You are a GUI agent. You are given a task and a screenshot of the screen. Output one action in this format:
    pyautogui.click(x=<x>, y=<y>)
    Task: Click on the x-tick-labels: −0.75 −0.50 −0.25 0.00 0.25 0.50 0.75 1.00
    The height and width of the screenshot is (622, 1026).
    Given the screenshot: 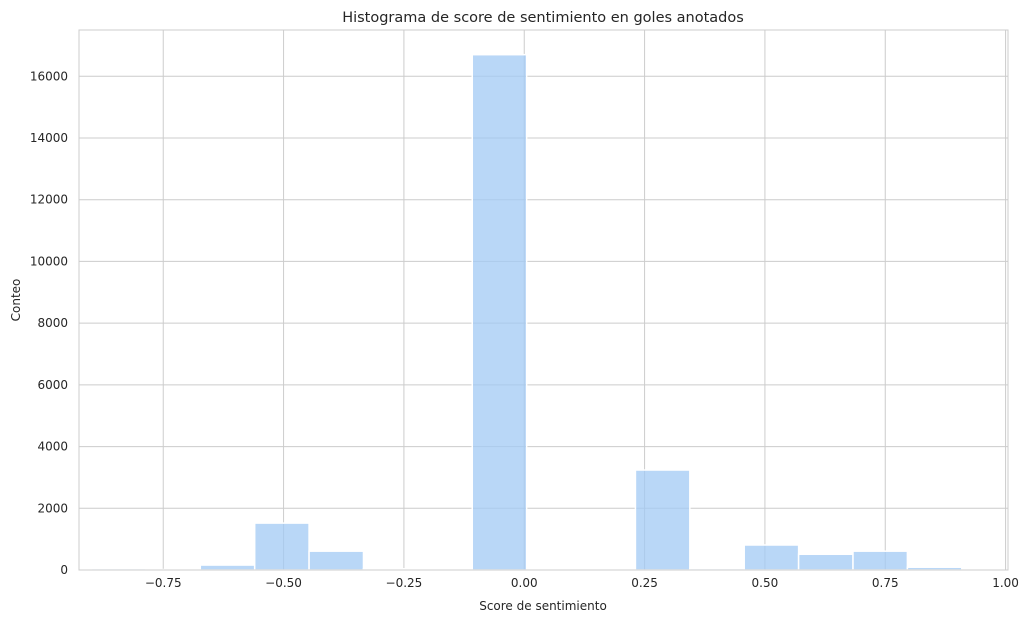 What is the action you would take?
    pyautogui.click(x=582, y=583)
    